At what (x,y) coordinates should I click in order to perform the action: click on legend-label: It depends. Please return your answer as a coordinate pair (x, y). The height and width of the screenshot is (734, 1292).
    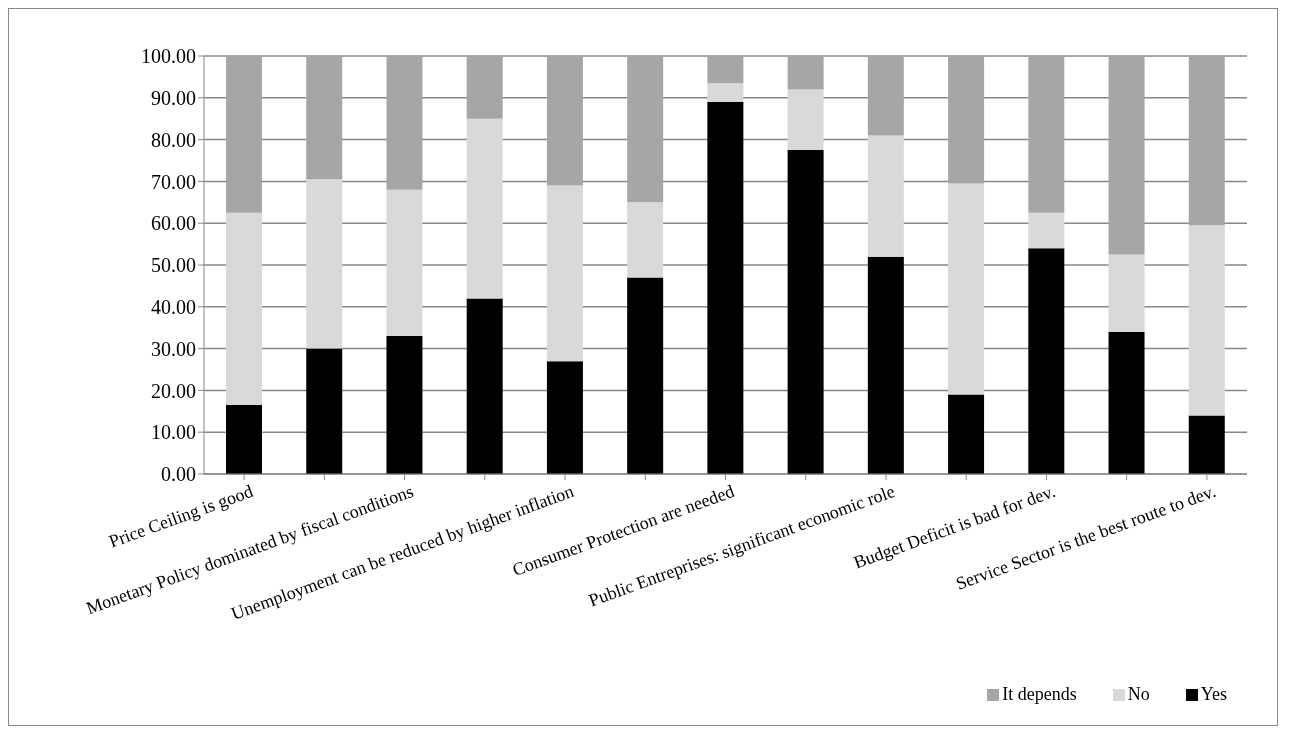
    Looking at the image, I should click on (1039, 694).